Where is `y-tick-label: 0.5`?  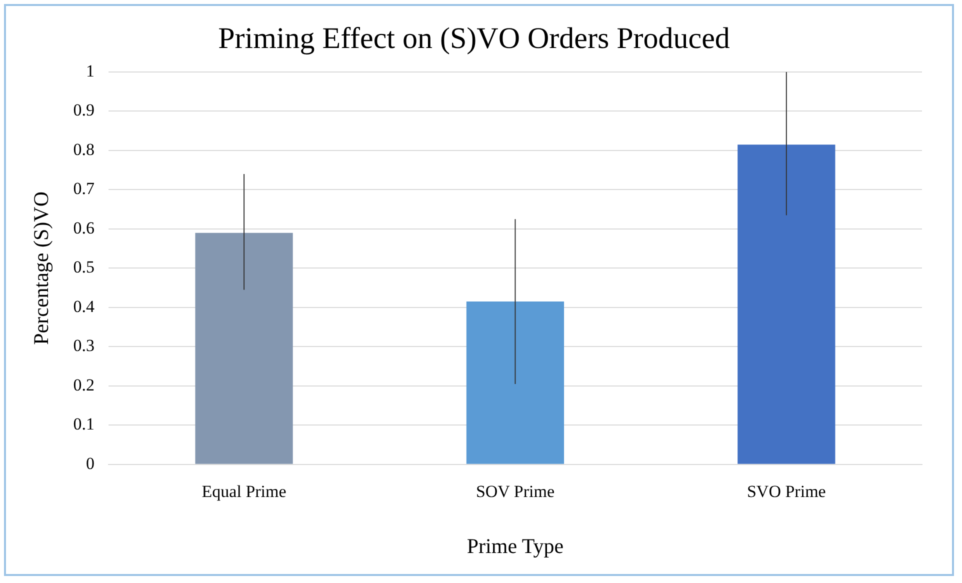 y-tick-label: 0.5 is located at coordinates (83, 267).